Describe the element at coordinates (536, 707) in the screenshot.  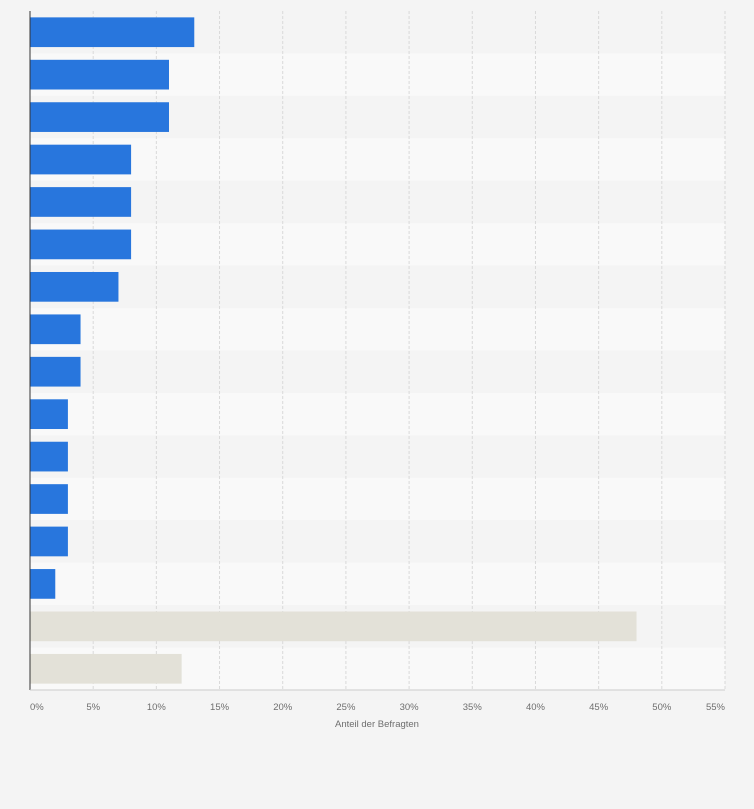
I see `x-tick-label: 40%` at that location.